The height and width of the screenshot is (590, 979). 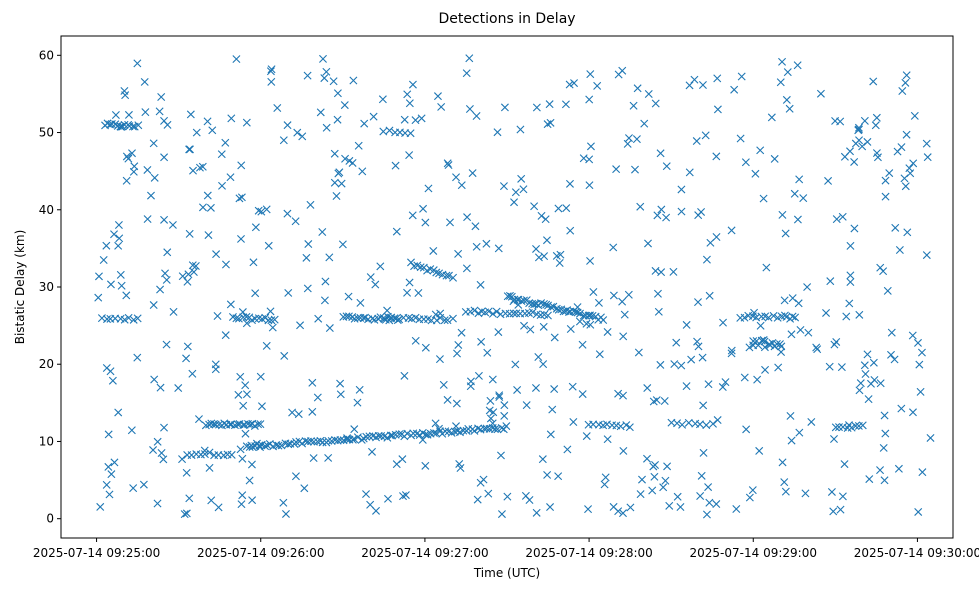 What do you see at coordinates (46, 210) in the screenshot?
I see `y-tick-label: 40` at bounding box center [46, 210].